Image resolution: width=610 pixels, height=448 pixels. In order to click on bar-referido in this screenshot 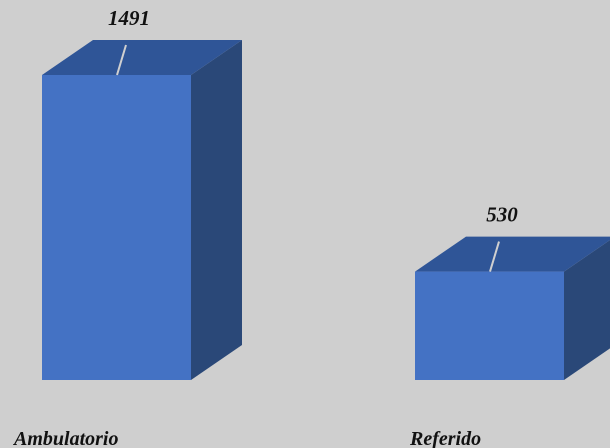, I will do `click(489, 325)`.